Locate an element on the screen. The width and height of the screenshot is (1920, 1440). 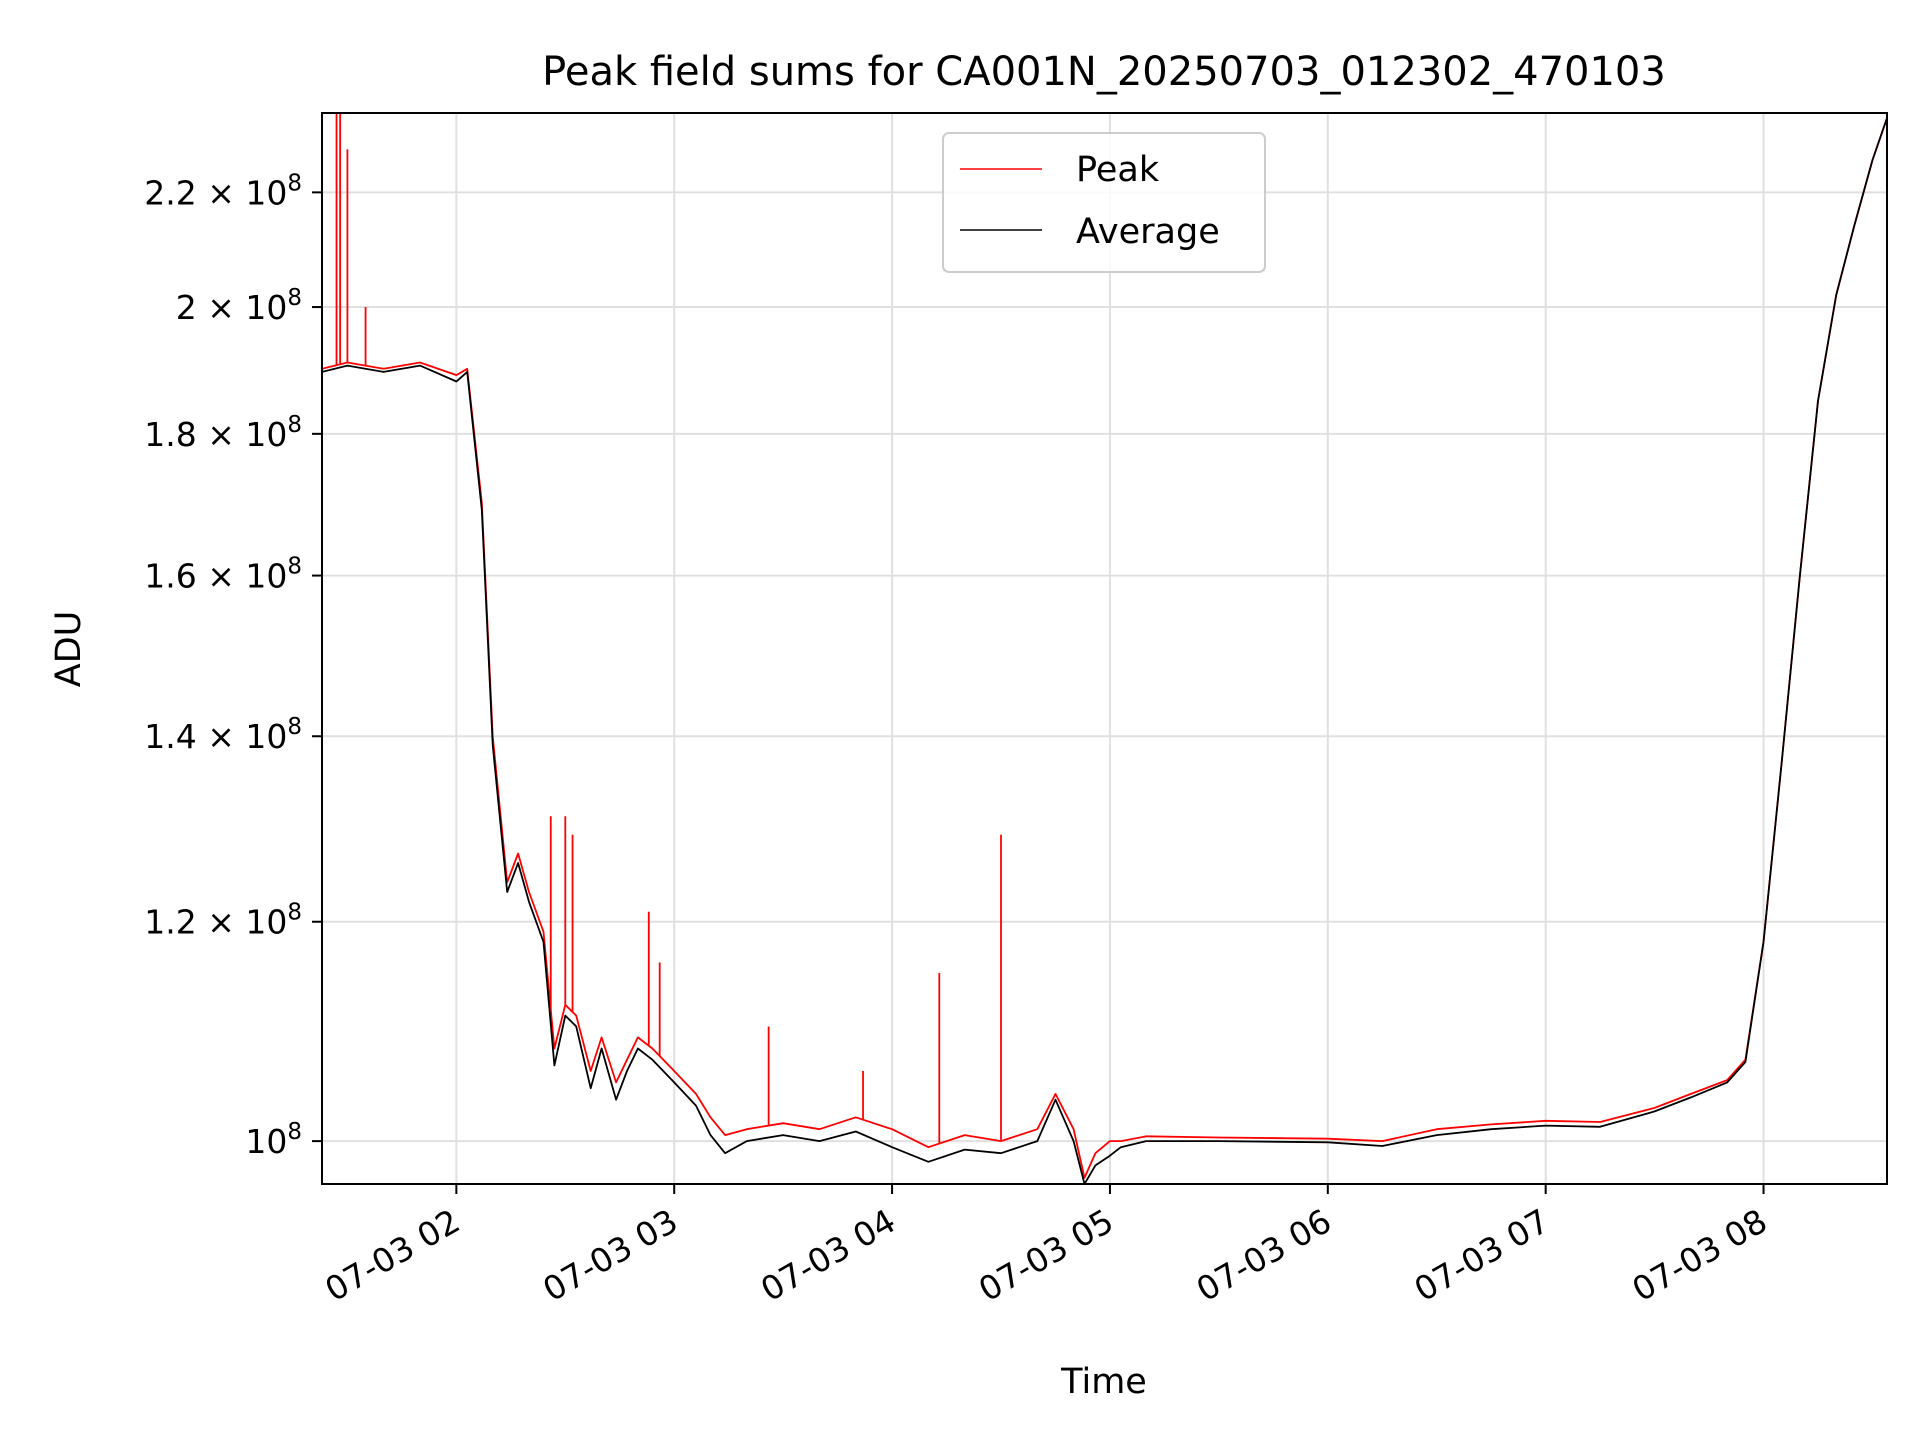
y-tick-label: 1.6 × 108 is located at coordinates (223, 575).